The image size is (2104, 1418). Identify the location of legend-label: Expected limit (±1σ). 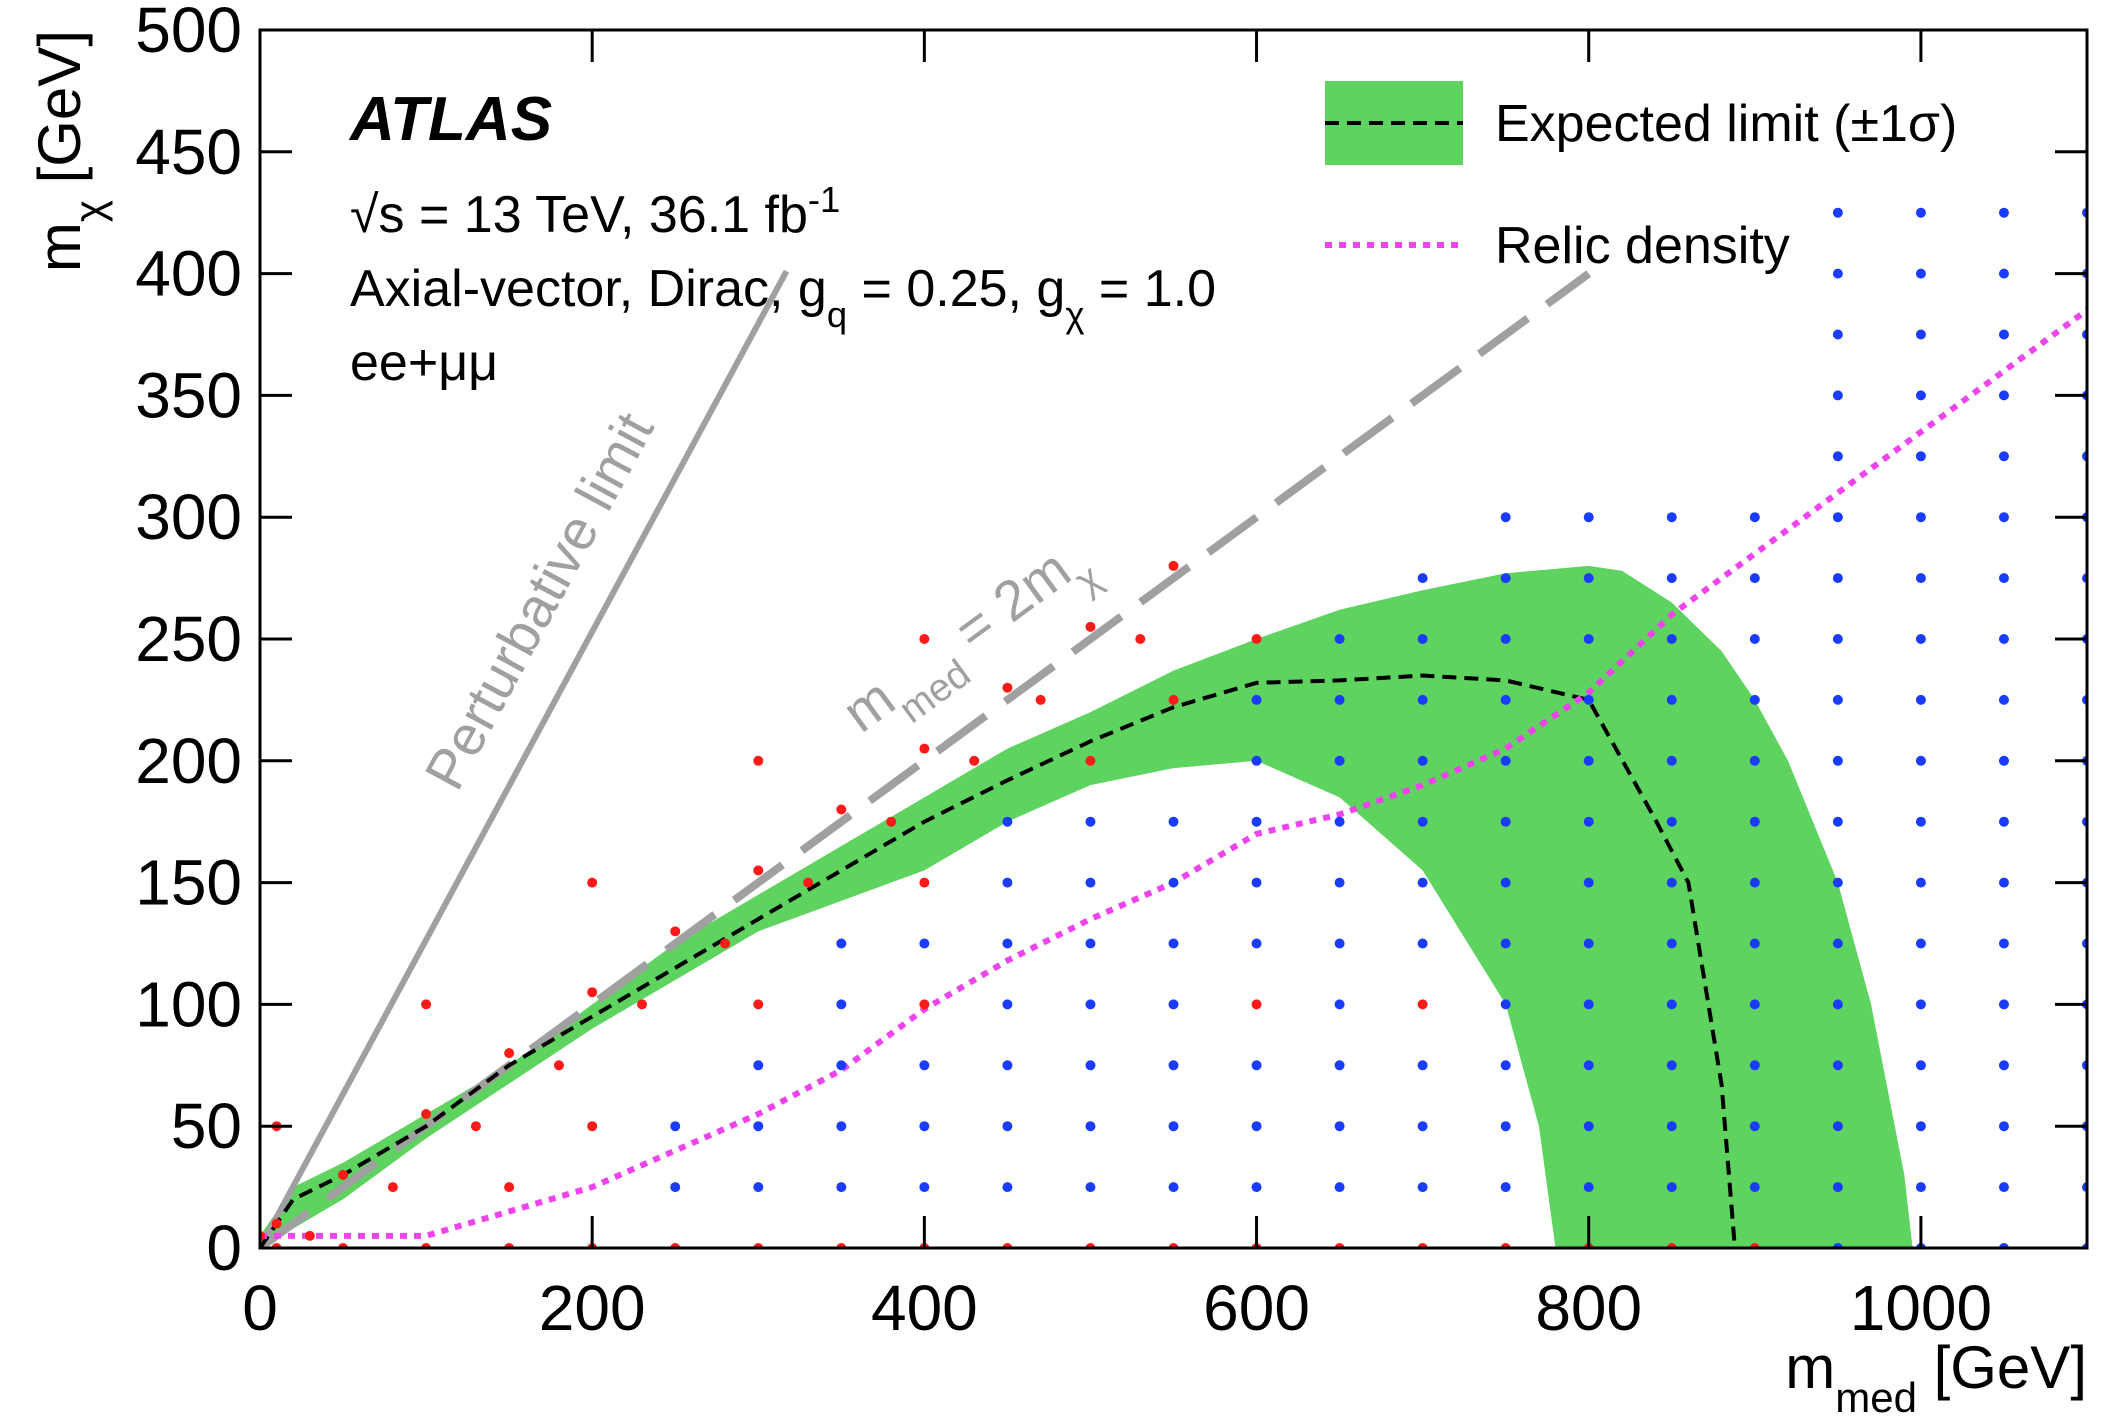
(1726, 124).